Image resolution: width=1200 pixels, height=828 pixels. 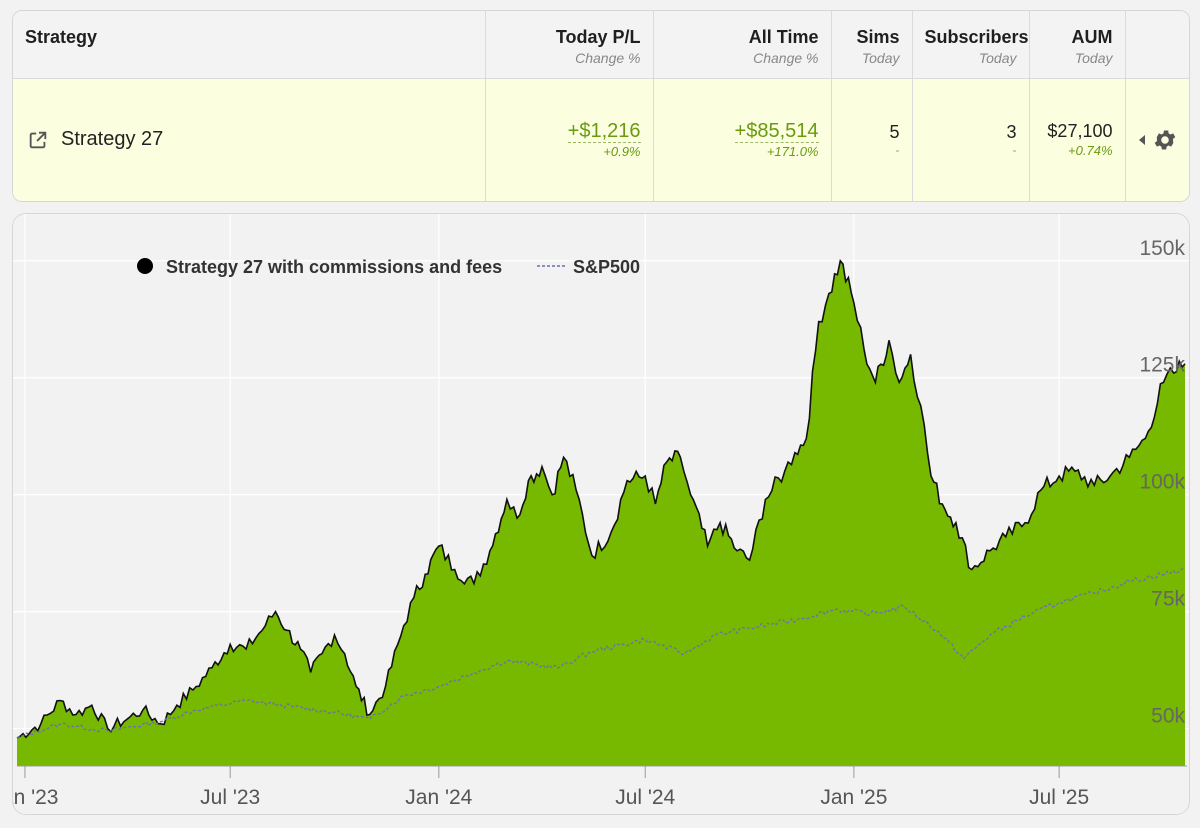 I want to click on header-subscribers-sub: Today, so click(x=997, y=58).